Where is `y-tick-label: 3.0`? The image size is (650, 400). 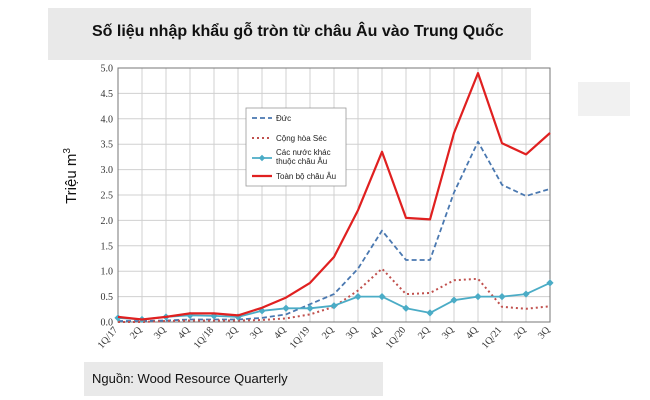
y-tick-label: 3.0 is located at coordinates (107, 170).